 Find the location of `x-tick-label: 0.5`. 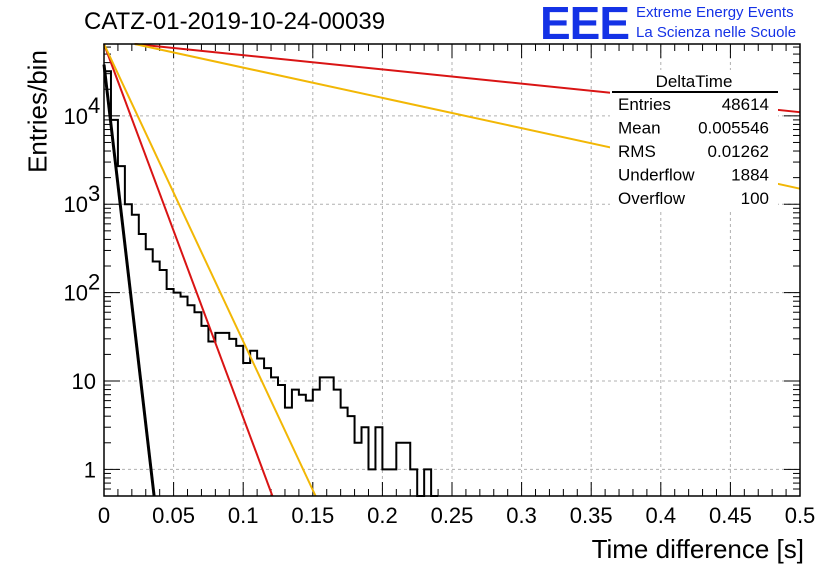

x-tick-label: 0.5 is located at coordinates (800, 515).